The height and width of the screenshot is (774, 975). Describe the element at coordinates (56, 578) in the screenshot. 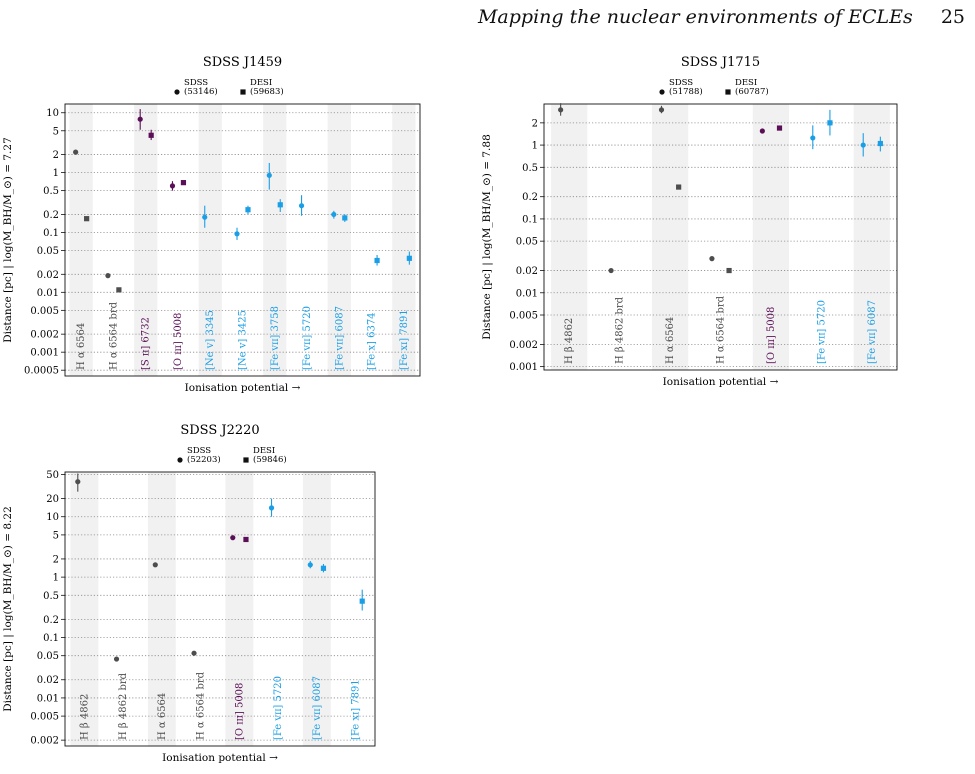

I see `y-tick-label: 1` at that location.